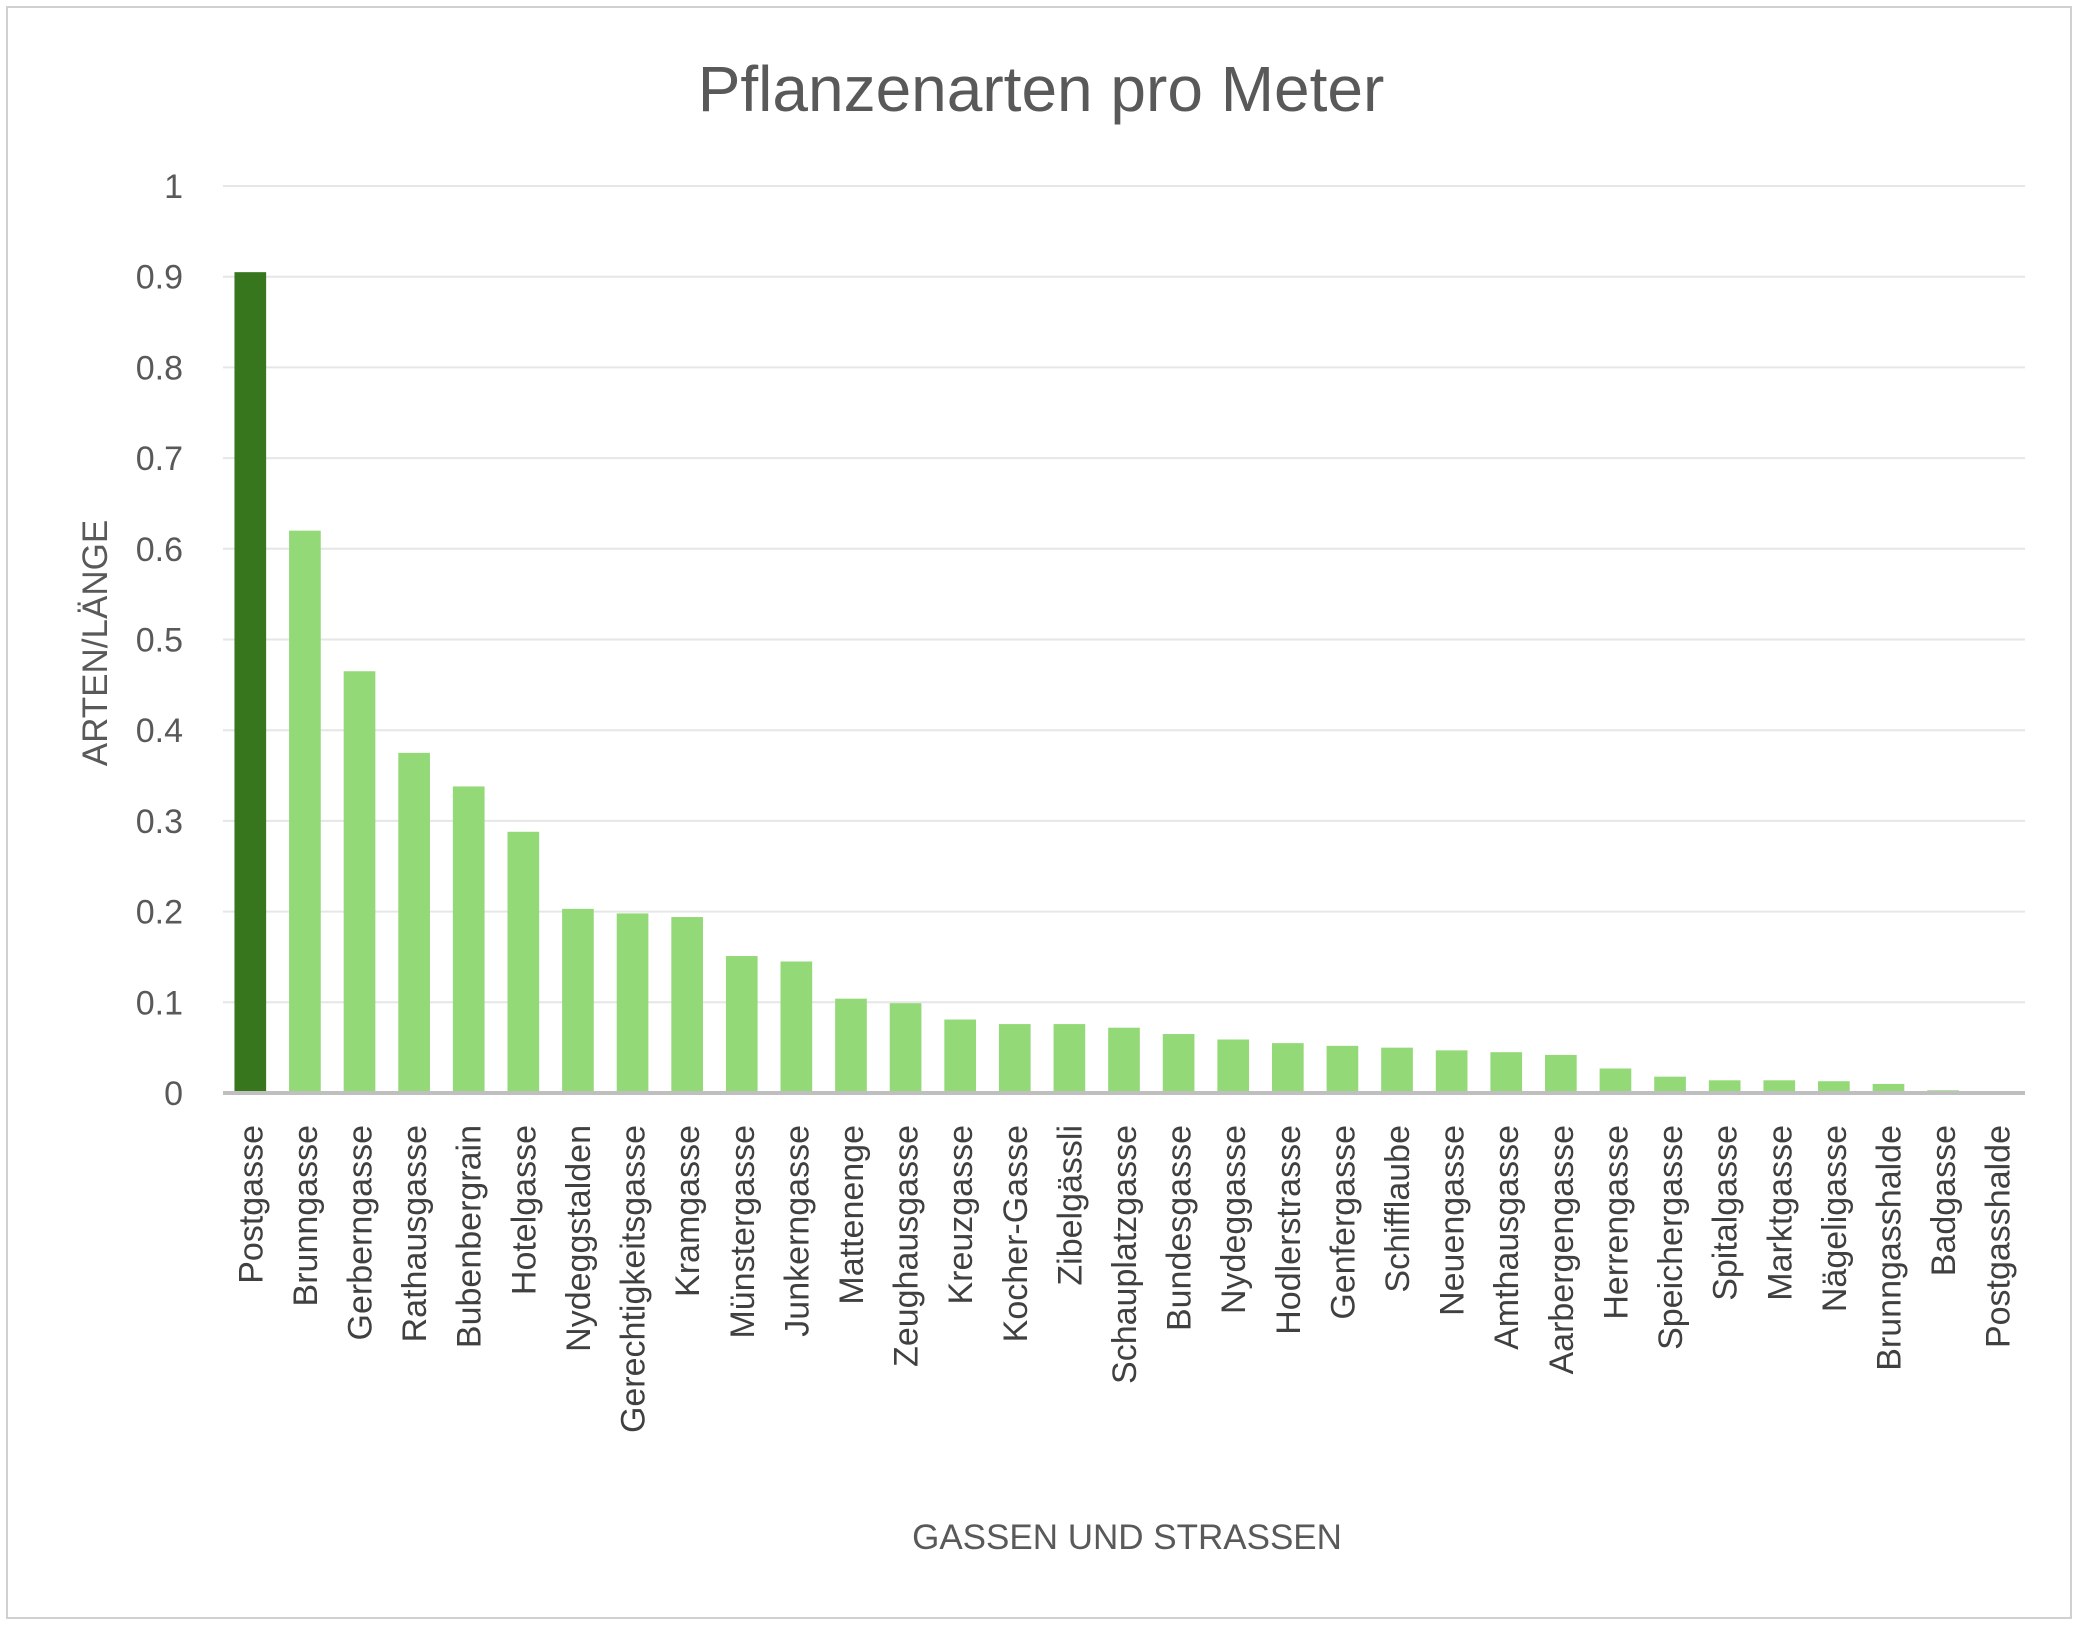 The image size is (2080, 1627). Describe the element at coordinates (634, 1279) in the screenshot. I see `x-category-label: Gerechtigkeitsgasse` at that location.